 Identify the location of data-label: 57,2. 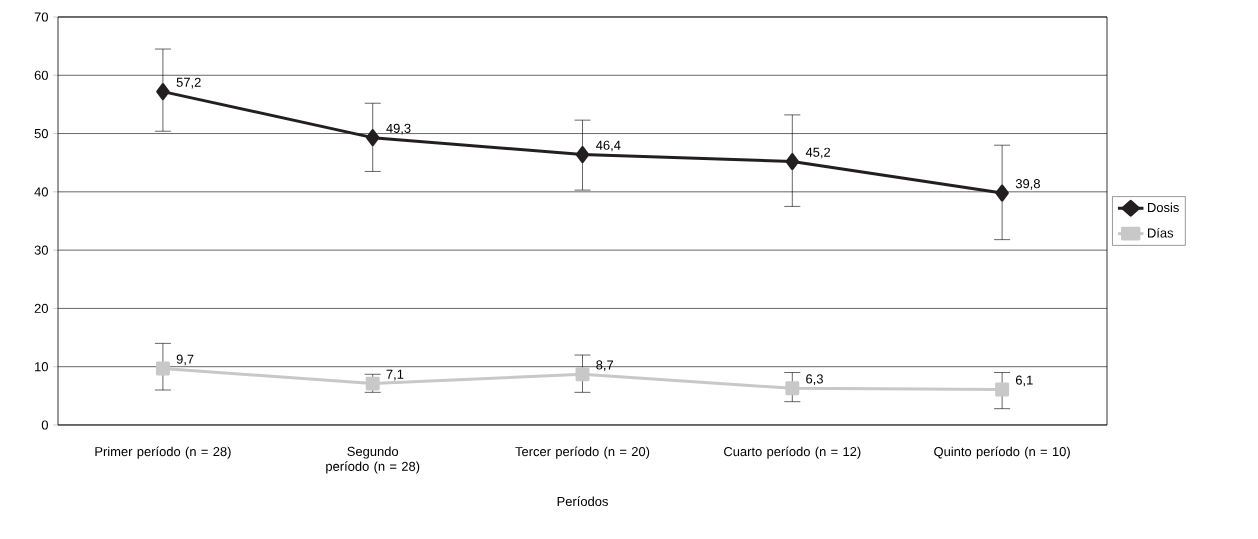
(188, 83).